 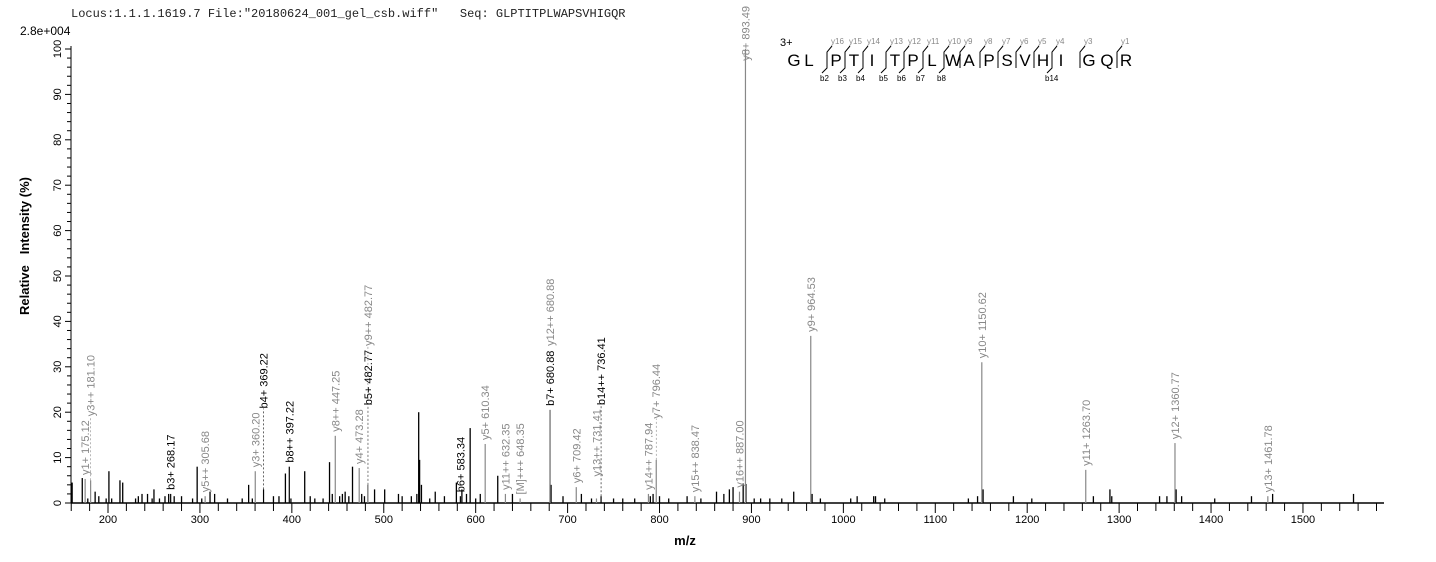 I want to click on ion-label: y10+ 1150.62, so click(x=983, y=325).